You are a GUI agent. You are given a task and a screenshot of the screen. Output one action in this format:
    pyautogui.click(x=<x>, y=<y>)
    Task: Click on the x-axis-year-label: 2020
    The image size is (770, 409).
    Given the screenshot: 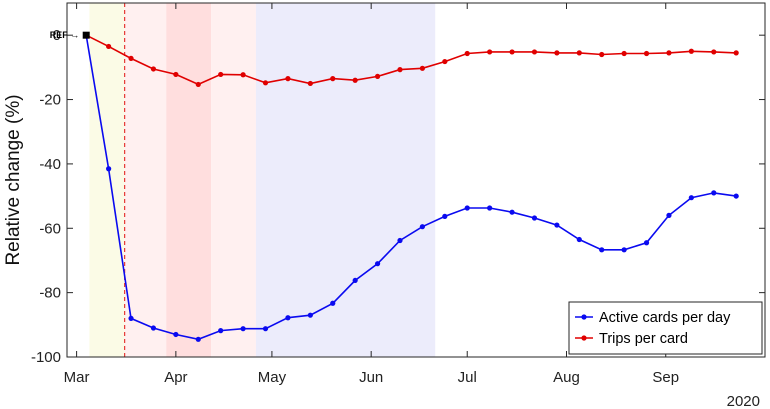 What is the action you would take?
    pyautogui.click(x=743, y=401)
    